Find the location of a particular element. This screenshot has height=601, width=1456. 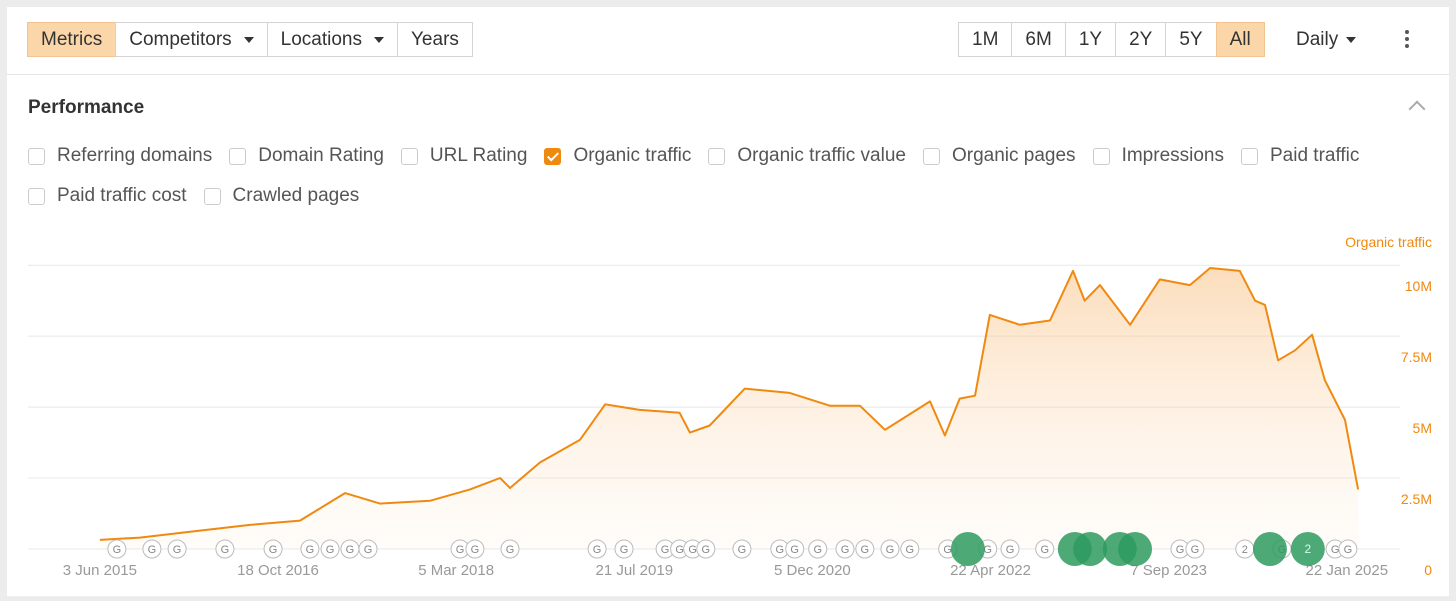

range-tab: 1Y is located at coordinates (1090, 39).